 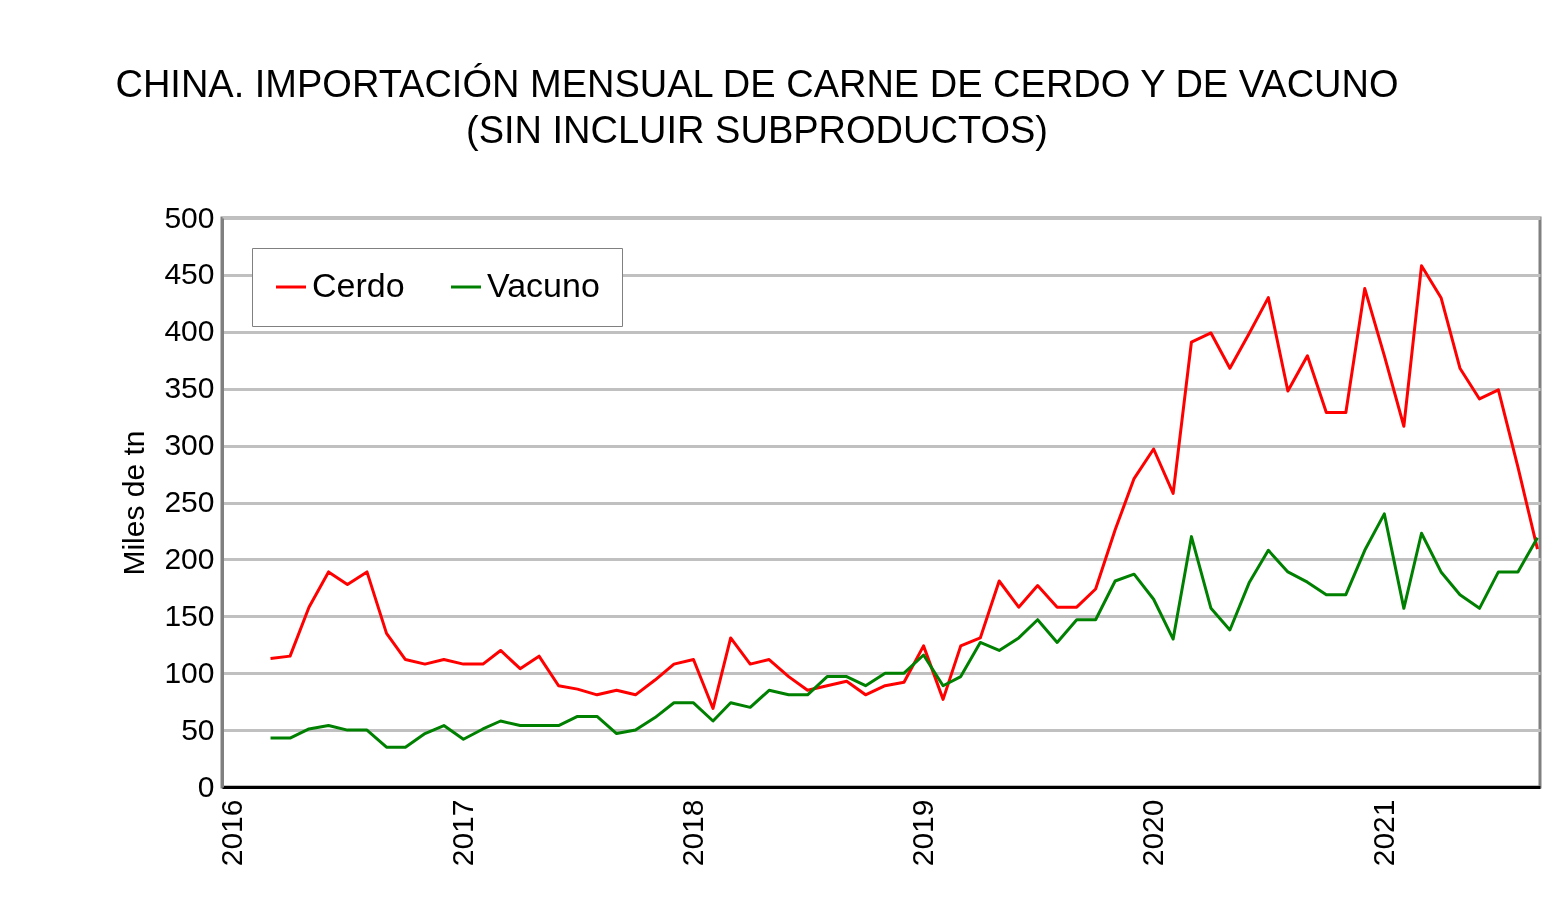 What do you see at coordinates (206, 786) in the screenshot?
I see `y-tick-label: 0` at bounding box center [206, 786].